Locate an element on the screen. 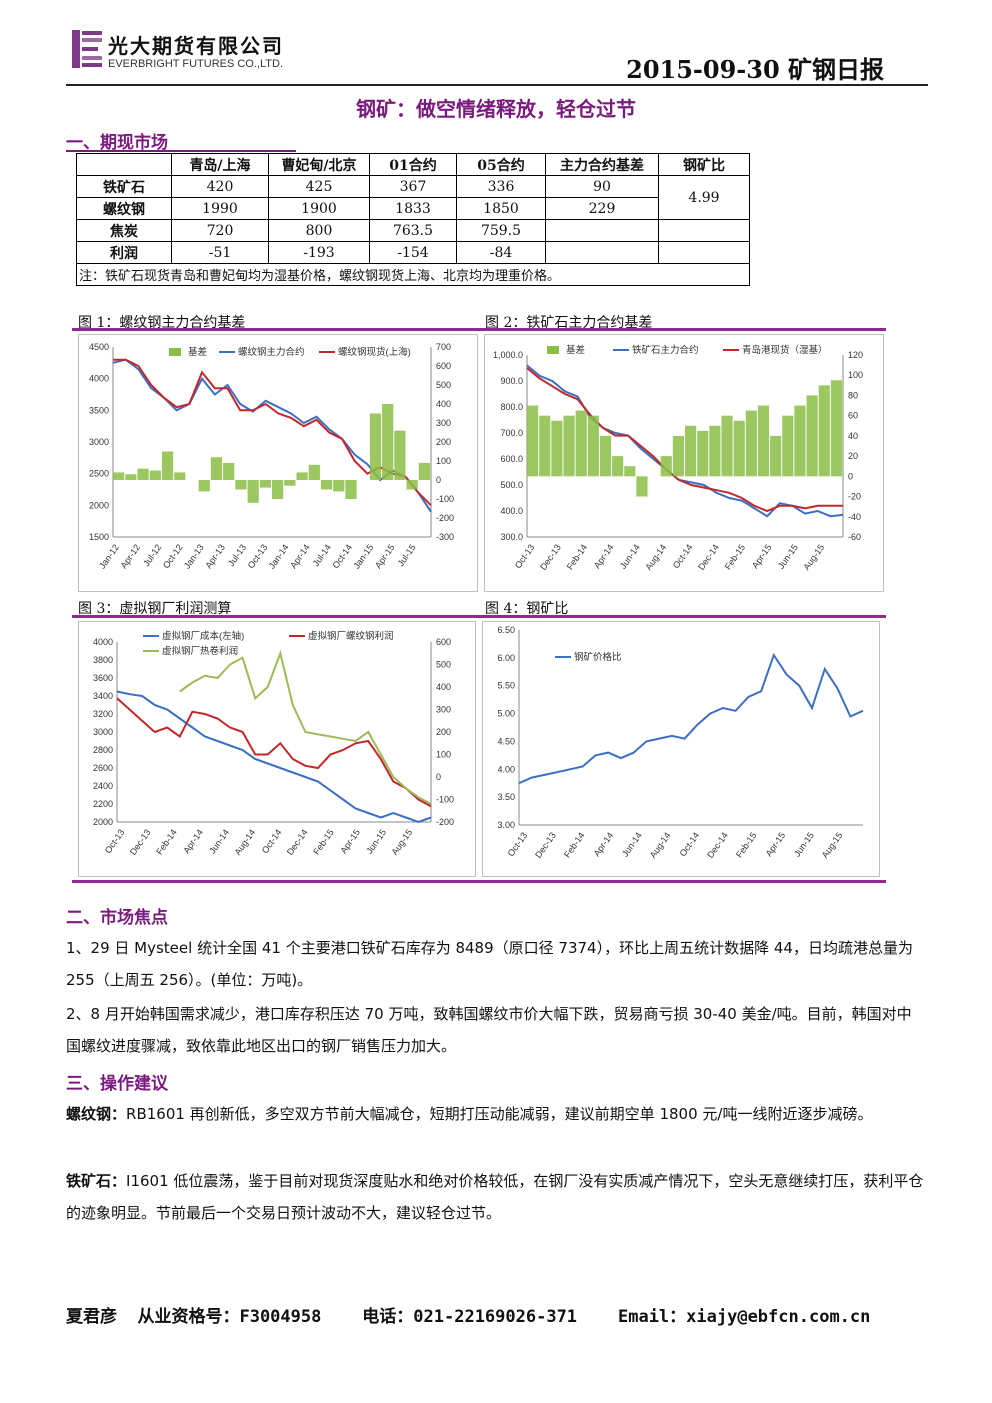  section-title-focus: 二、市场焦点 is located at coordinates (117, 918).